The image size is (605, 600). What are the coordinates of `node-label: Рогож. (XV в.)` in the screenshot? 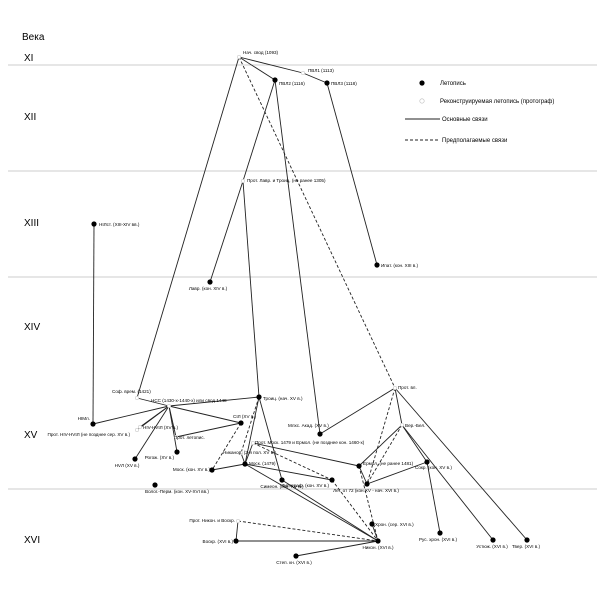 It's located at (160, 457).